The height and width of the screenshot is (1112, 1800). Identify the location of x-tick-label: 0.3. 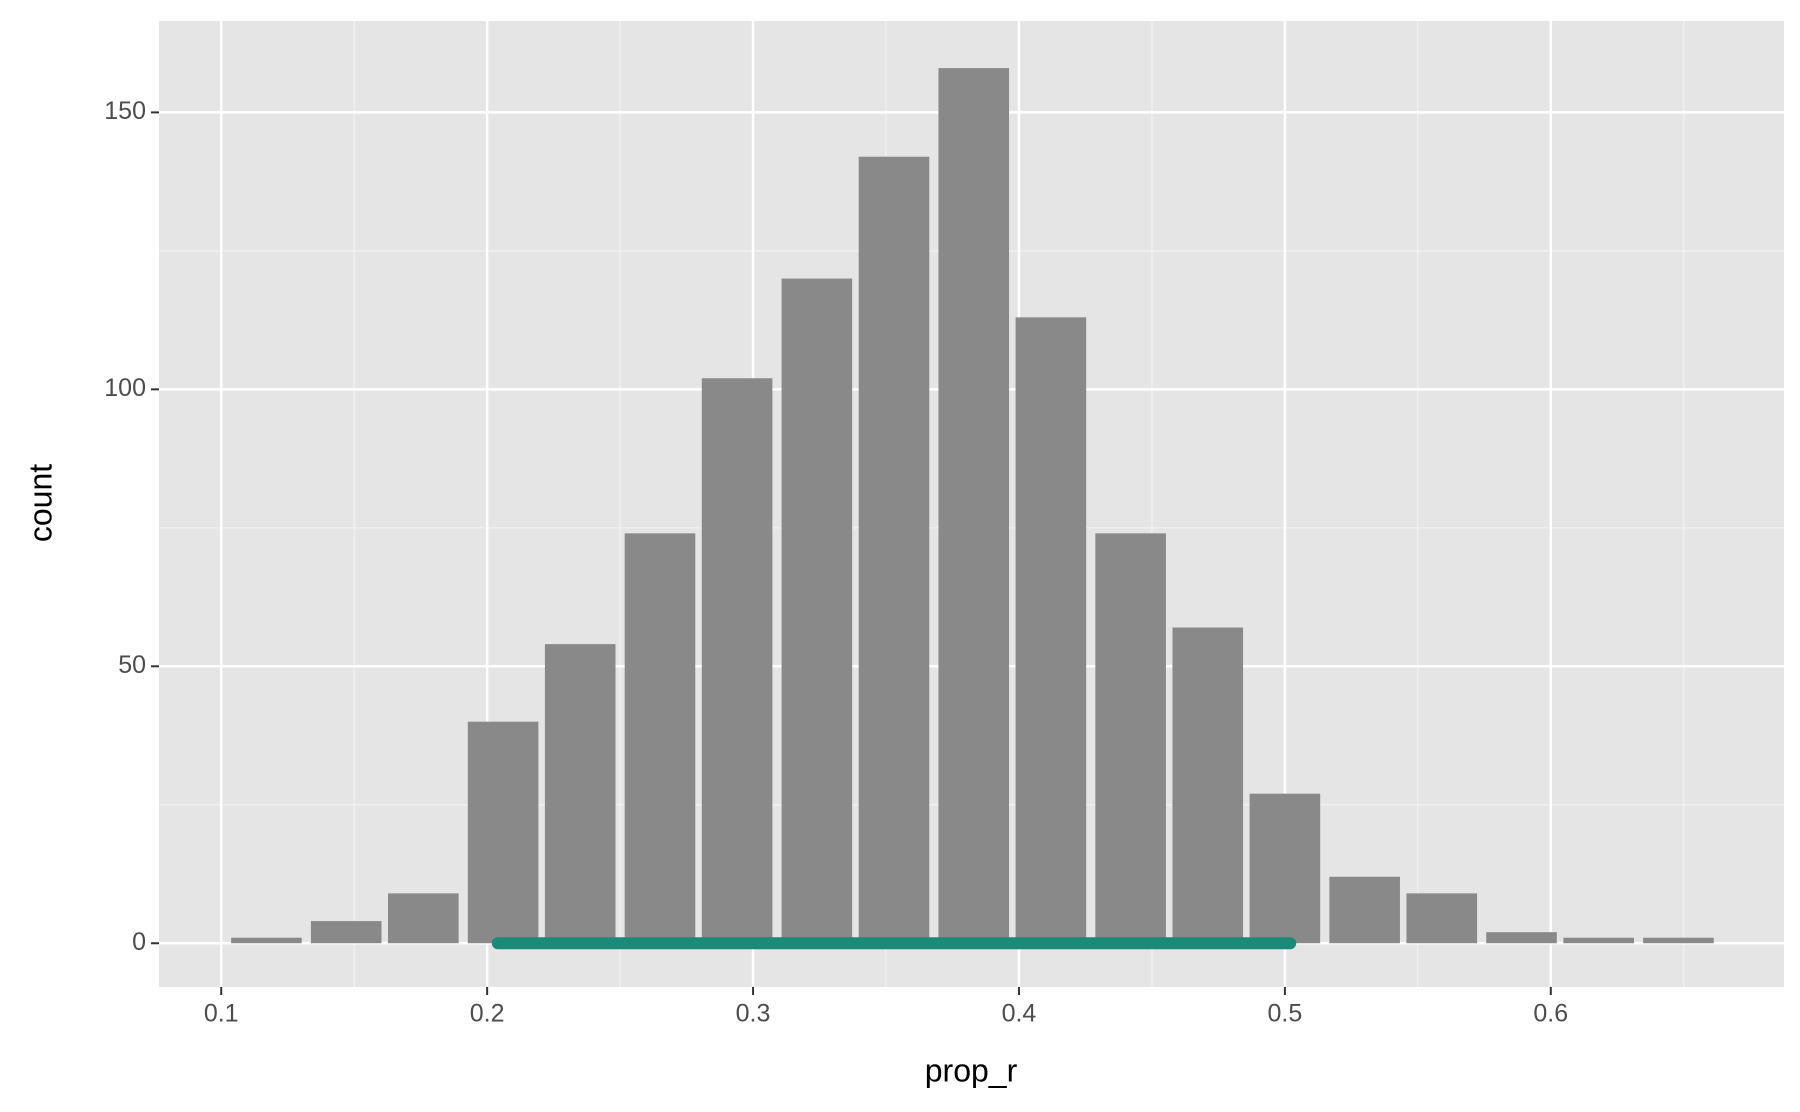
(753, 1014).